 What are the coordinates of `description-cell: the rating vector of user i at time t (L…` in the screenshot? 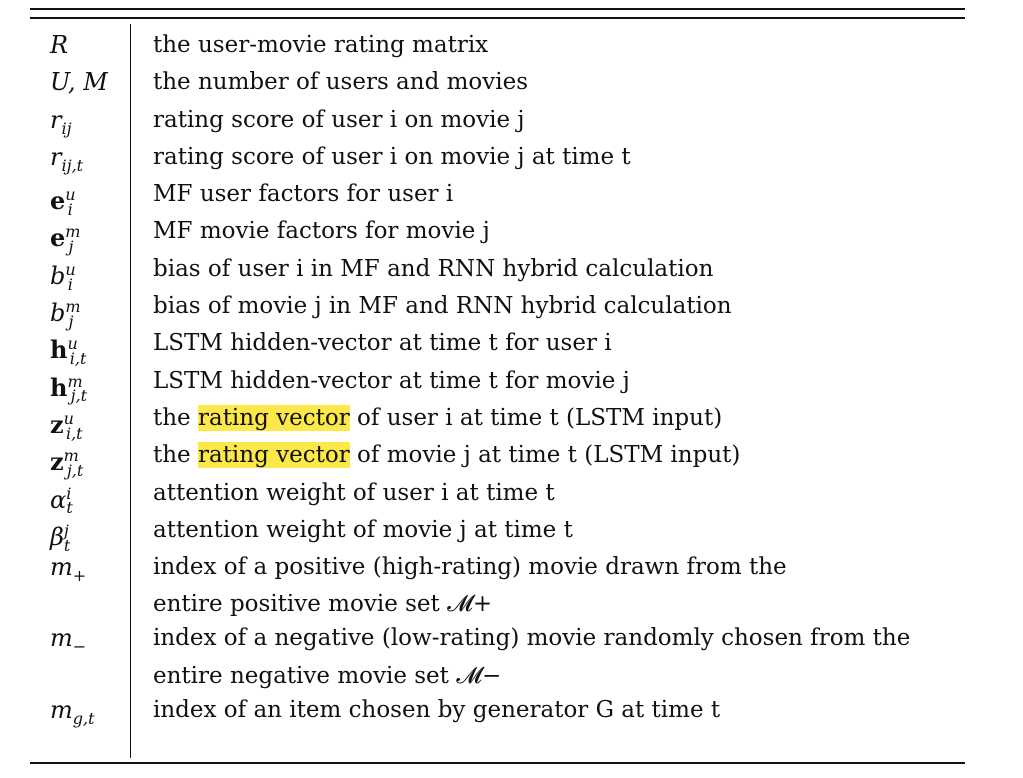 It's located at (563, 418).